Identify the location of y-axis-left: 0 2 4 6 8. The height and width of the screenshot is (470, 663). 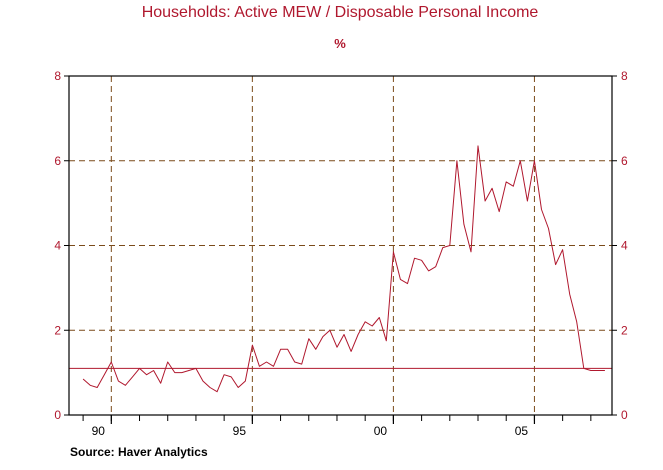
(61, 245).